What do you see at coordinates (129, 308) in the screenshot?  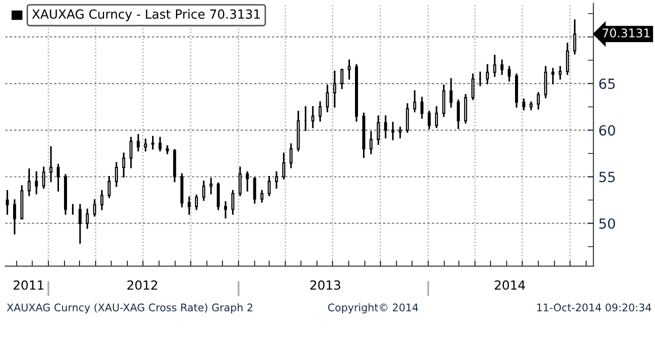 I see `text: XAUXAG Curncy (XAU-XAG Cross Rate) Graph 2` at bounding box center [129, 308].